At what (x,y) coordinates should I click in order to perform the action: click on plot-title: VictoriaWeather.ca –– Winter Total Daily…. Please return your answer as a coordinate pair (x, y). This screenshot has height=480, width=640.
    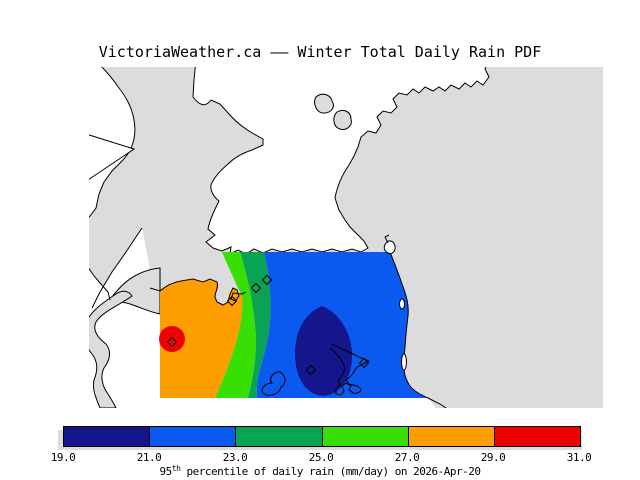
    Looking at the image, I should click on (320, 52).